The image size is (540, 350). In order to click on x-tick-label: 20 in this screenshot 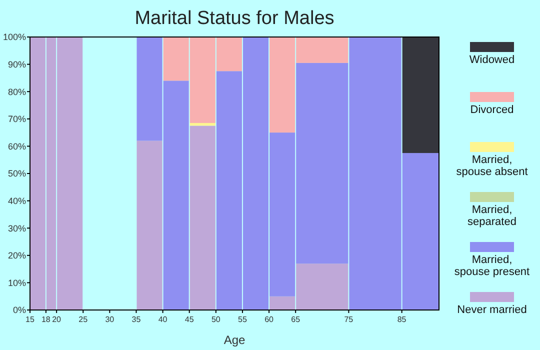, I will do `click(57, 319)`.